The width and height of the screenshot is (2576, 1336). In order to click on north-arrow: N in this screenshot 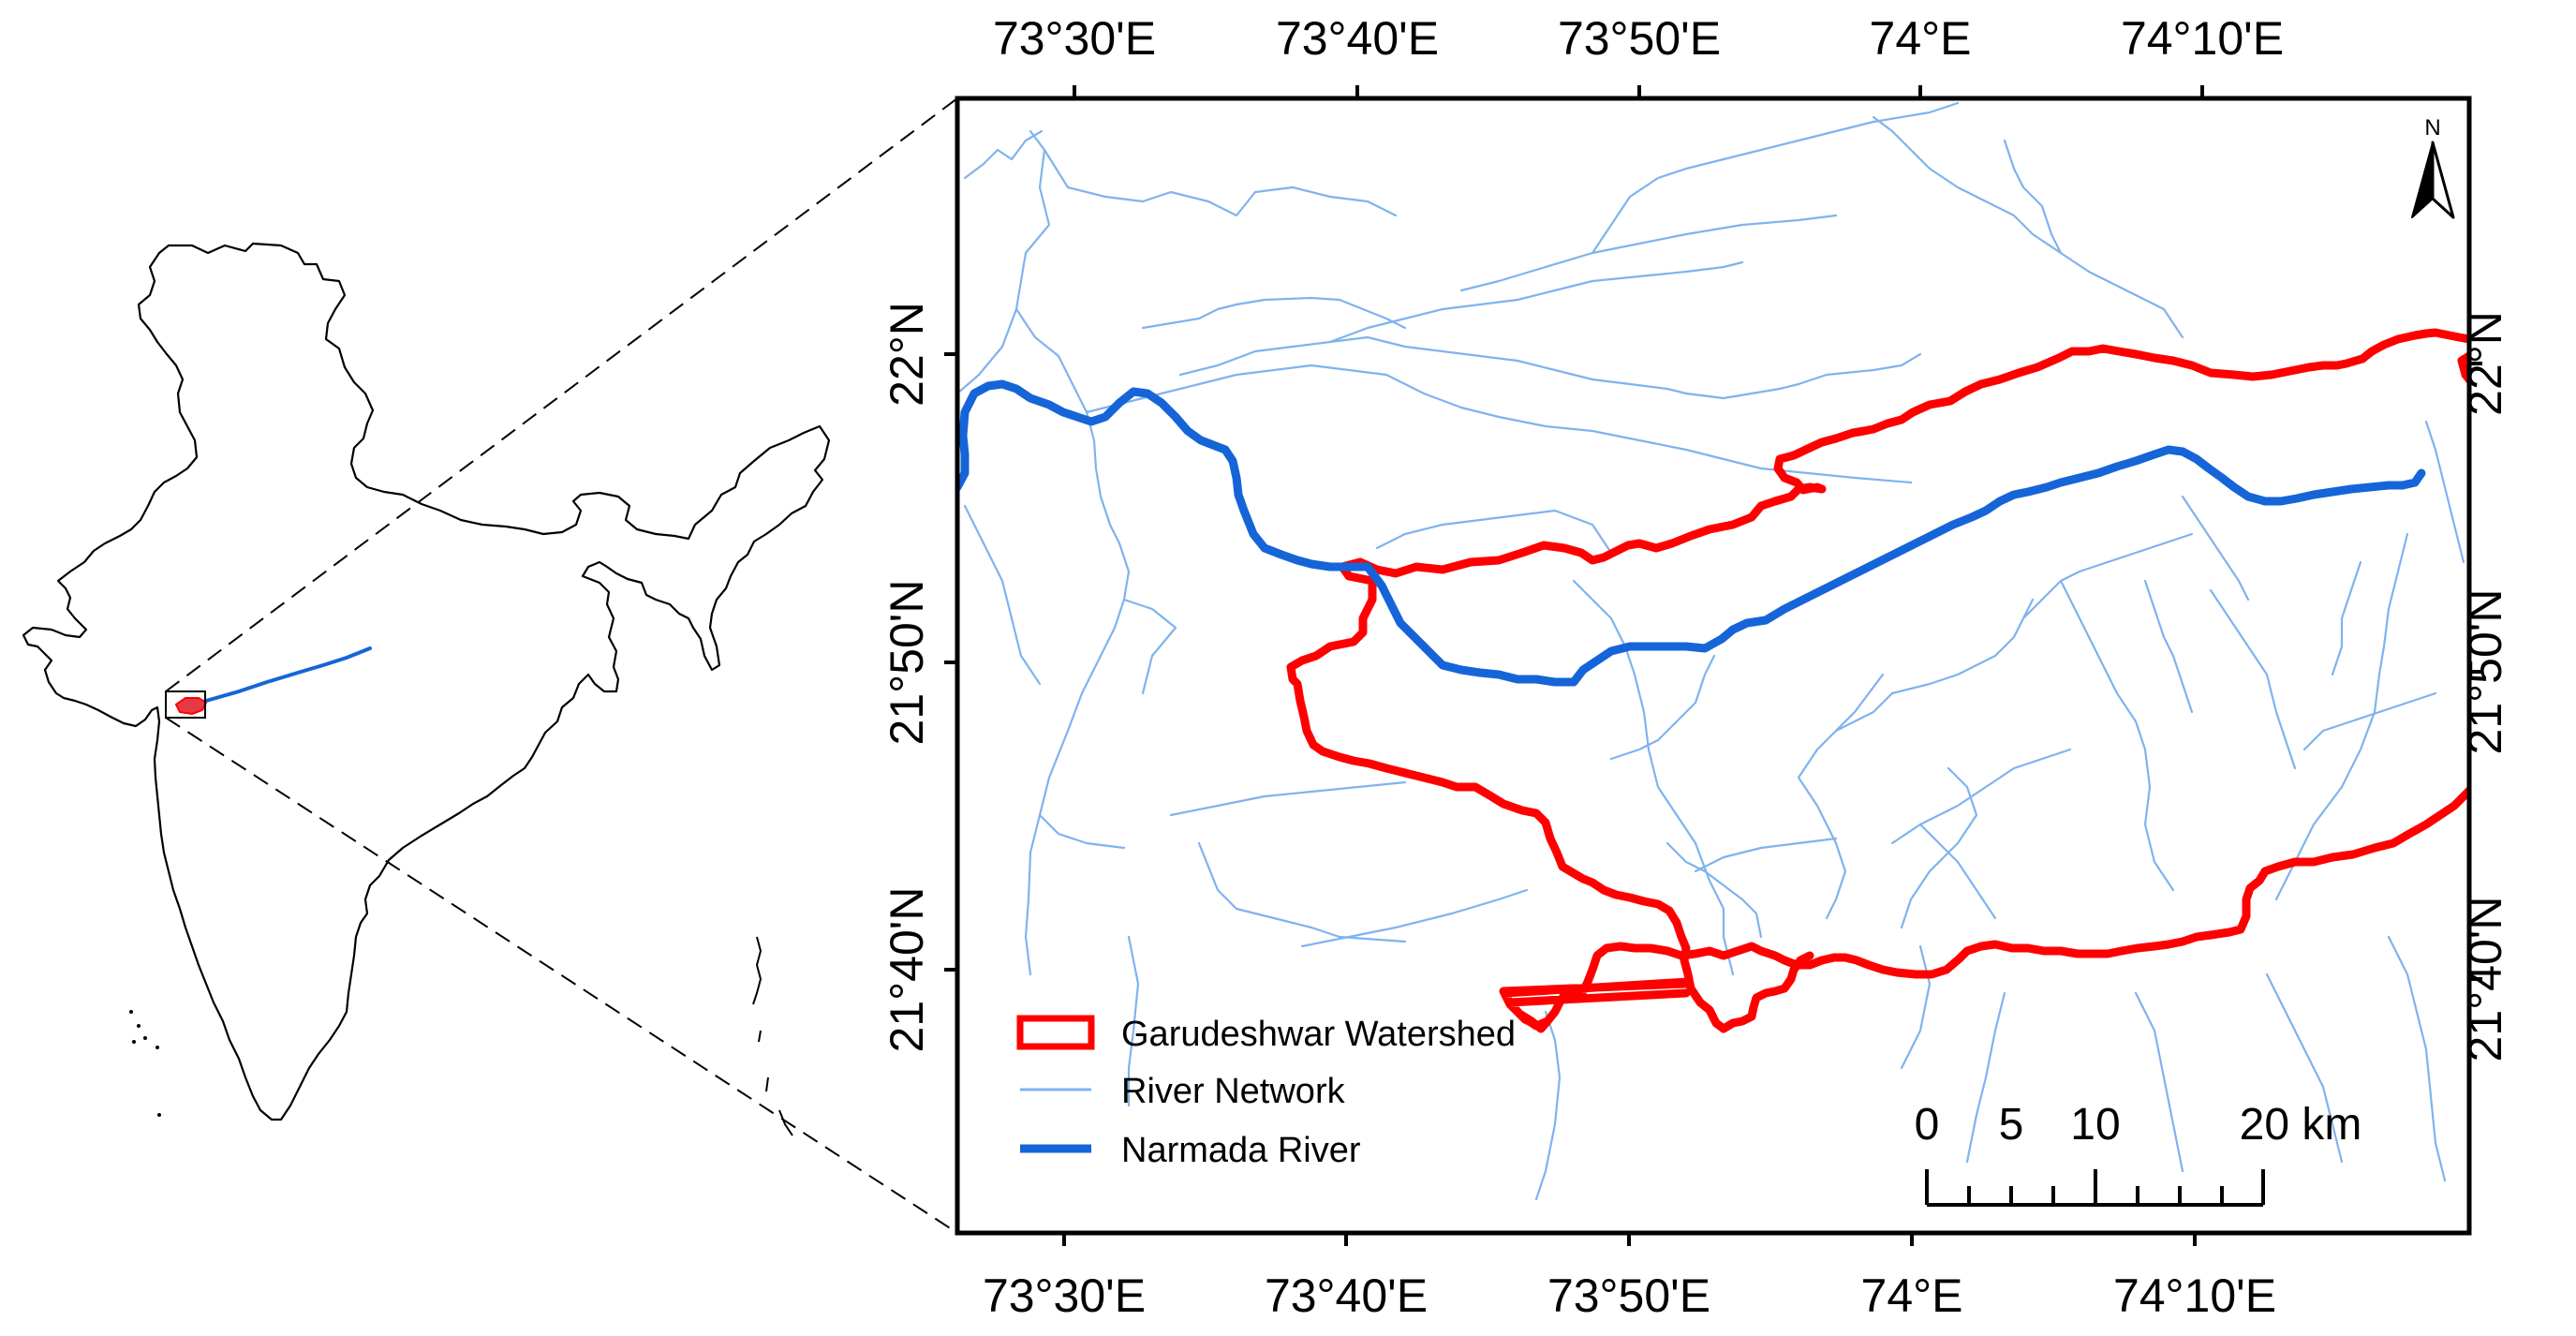, I will do `click(2433, 167)`.